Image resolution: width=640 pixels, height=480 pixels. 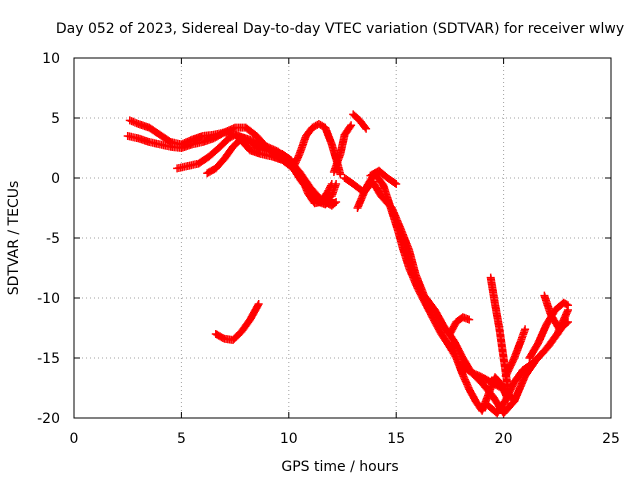 I want to click on y-tick-label: -5, so click(x=53, y=239).